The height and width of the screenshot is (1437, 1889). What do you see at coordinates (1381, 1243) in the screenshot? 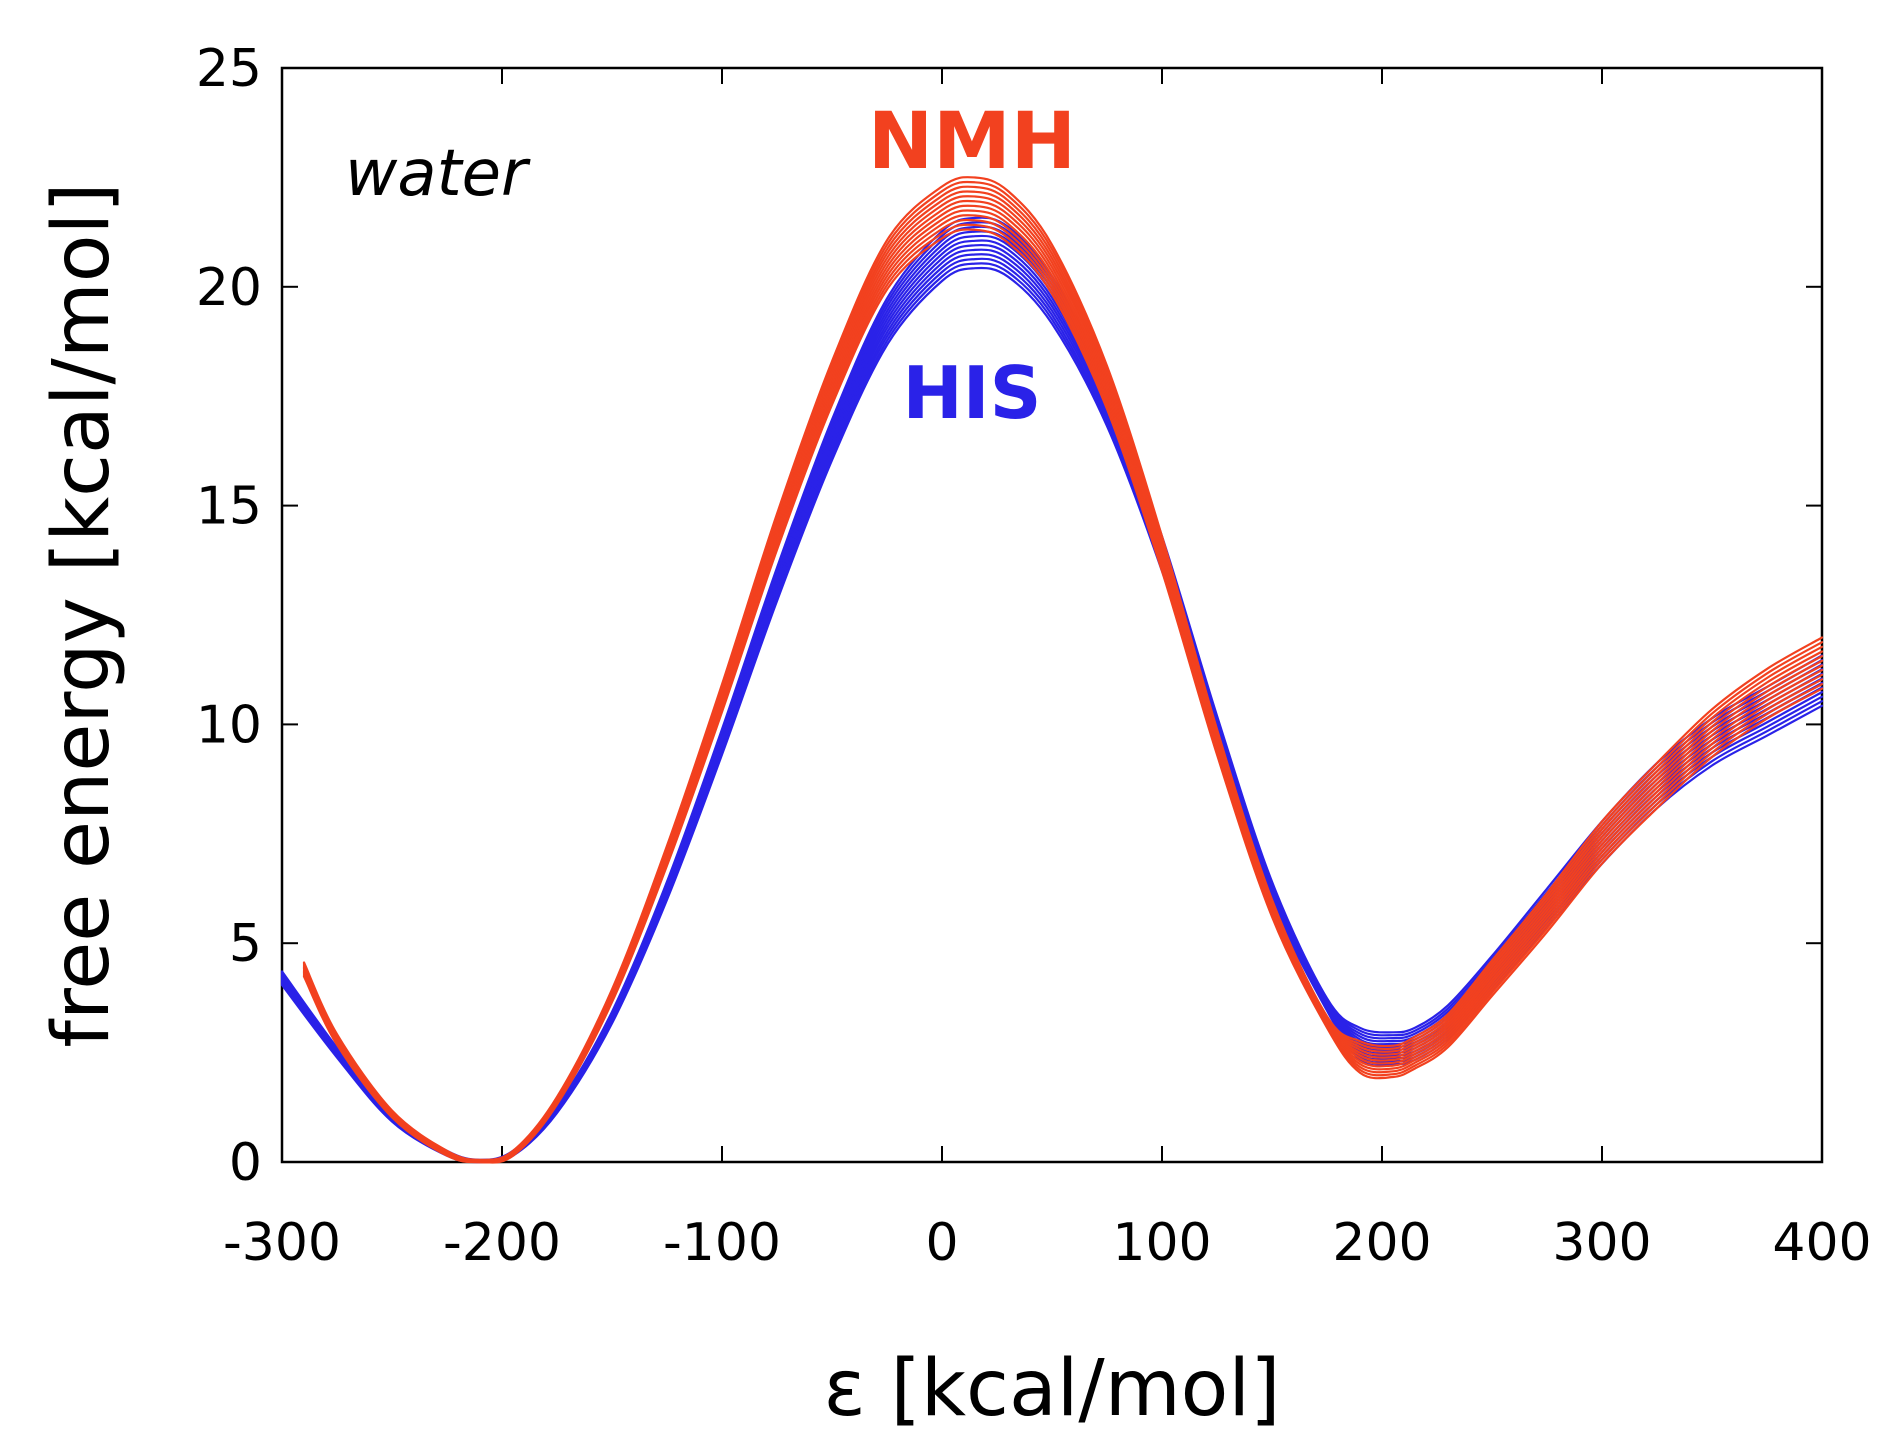
I see `x-tick-label: 200` at bounding box center [1381, 1243].